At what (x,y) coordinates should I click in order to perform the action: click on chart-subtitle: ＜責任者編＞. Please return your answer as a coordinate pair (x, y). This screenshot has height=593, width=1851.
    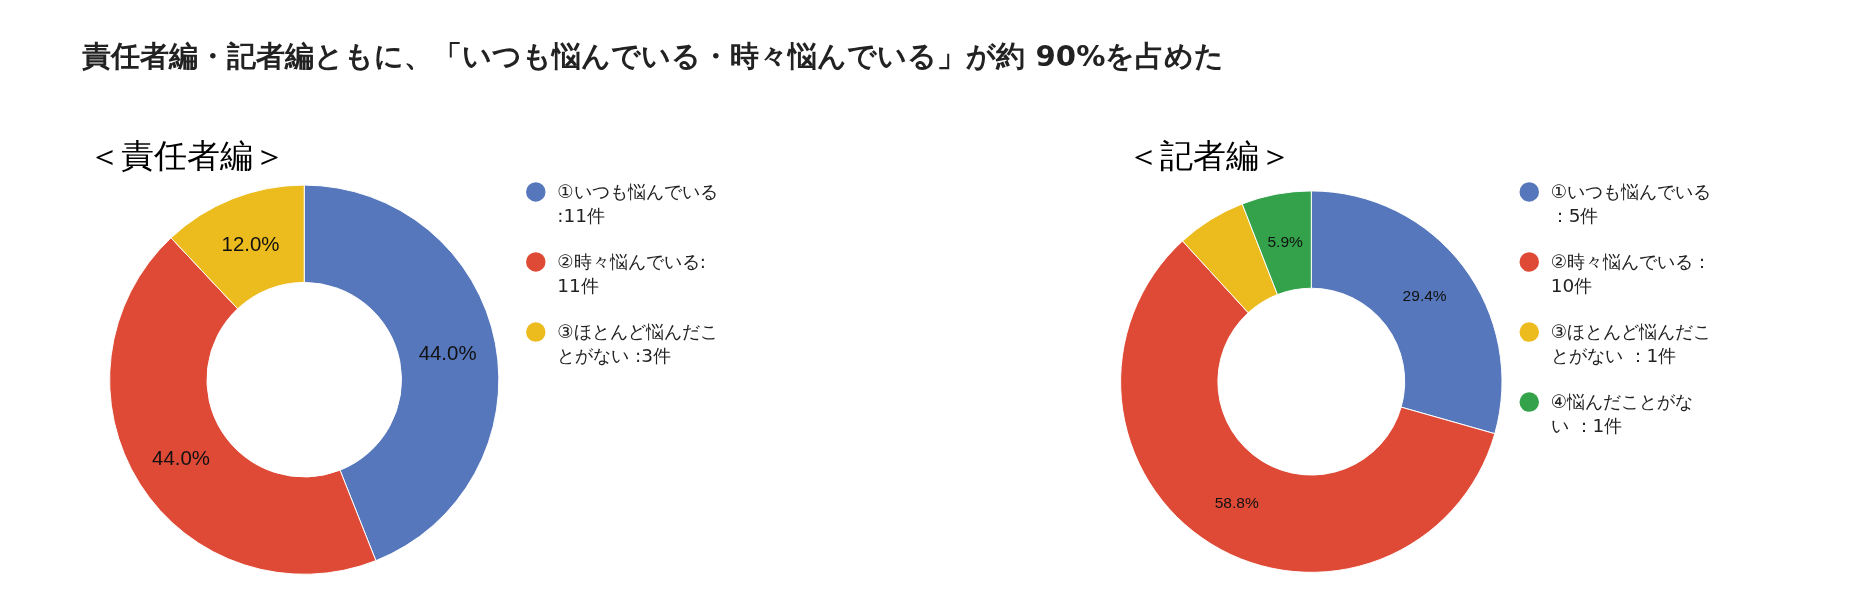
    Looking at the image, I should click on (187, 155).